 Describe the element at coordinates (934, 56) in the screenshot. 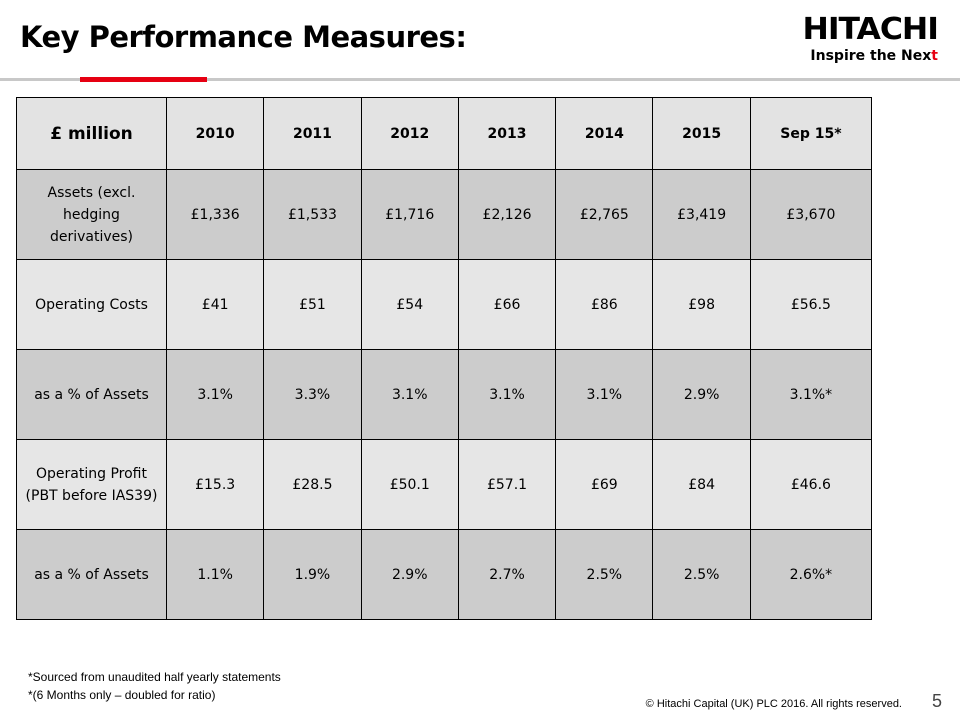

I see `logo-tagline-end: t` at that location.